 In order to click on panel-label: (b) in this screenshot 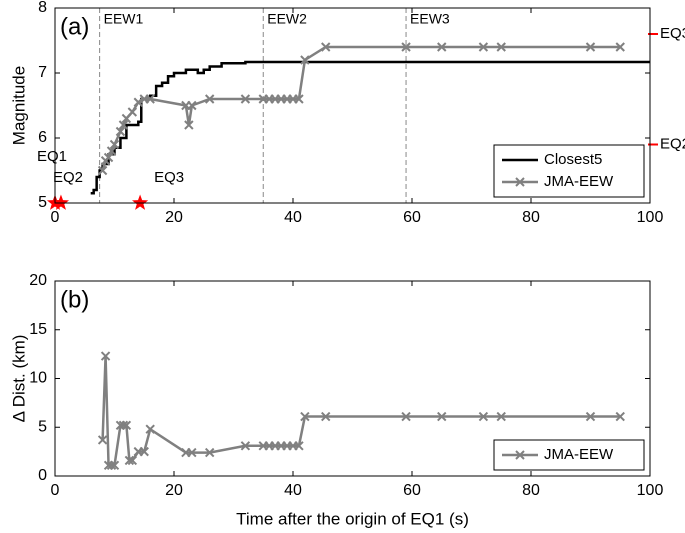, I will do `click(74, 299)`.